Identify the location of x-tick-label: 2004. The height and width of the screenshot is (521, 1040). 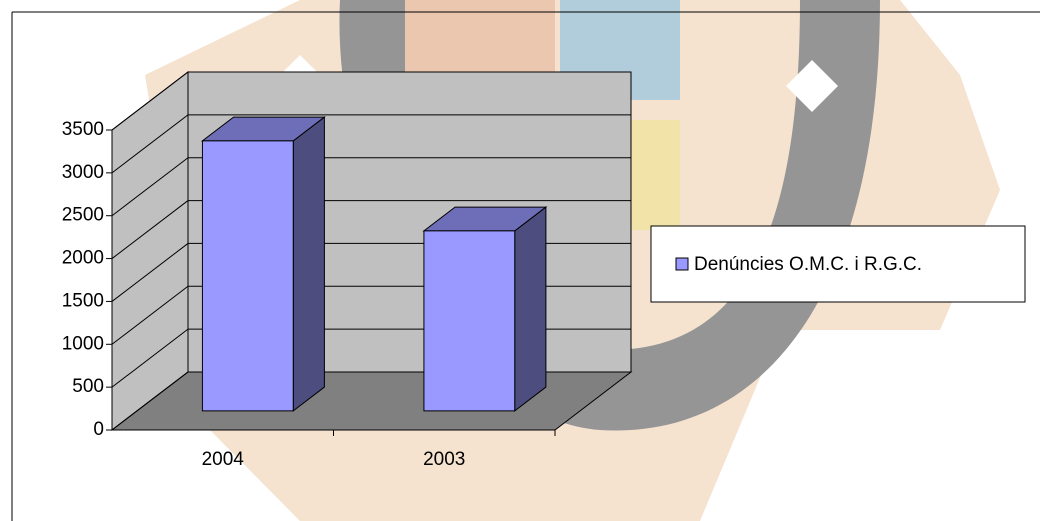
(223, 459).